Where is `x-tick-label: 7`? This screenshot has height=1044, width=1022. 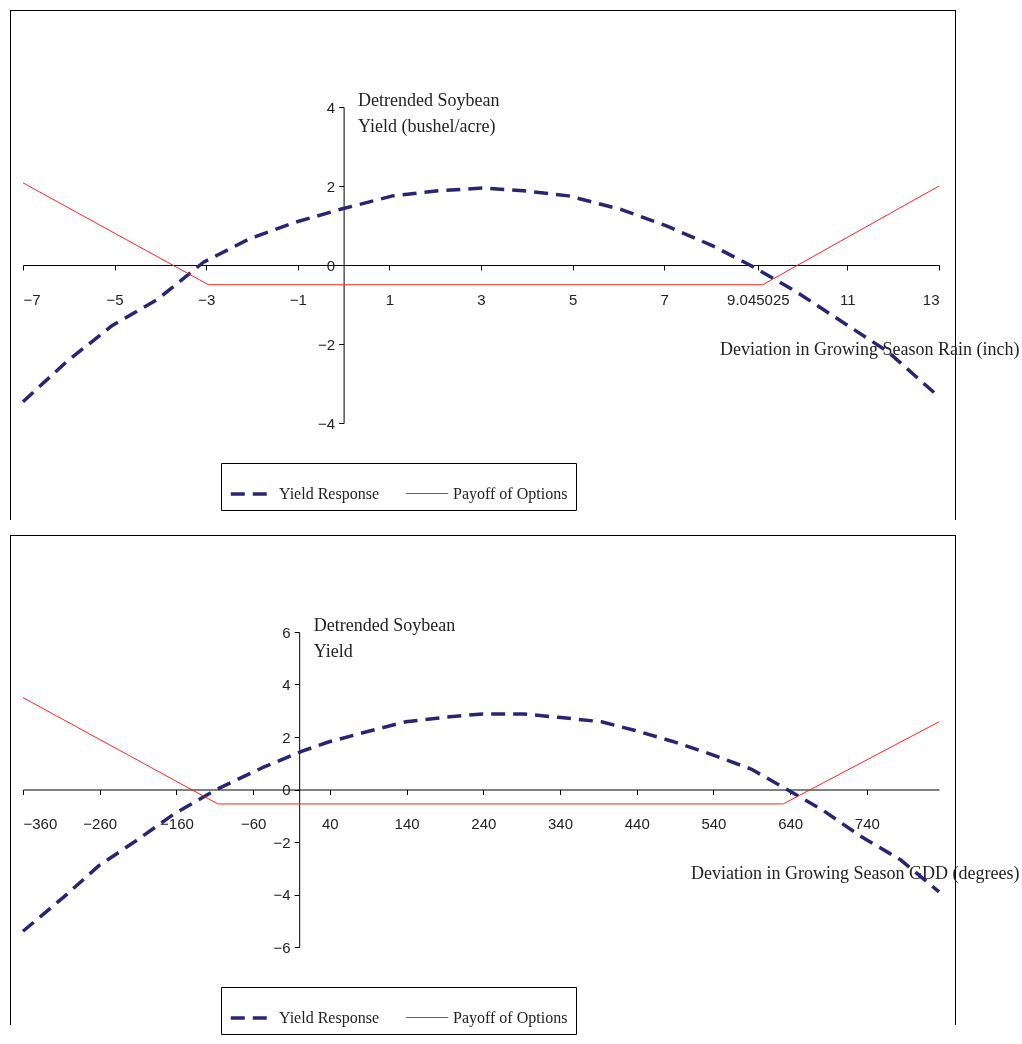
x-tick-label: 7 is located at coordinates (664, 299).